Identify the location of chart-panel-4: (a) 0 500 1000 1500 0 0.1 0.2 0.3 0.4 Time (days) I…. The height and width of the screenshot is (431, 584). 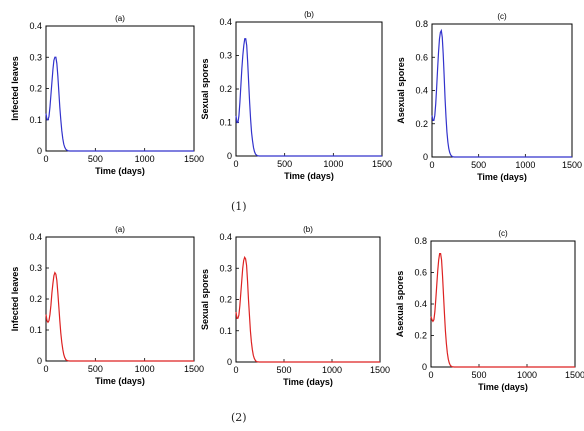
(107, 305).